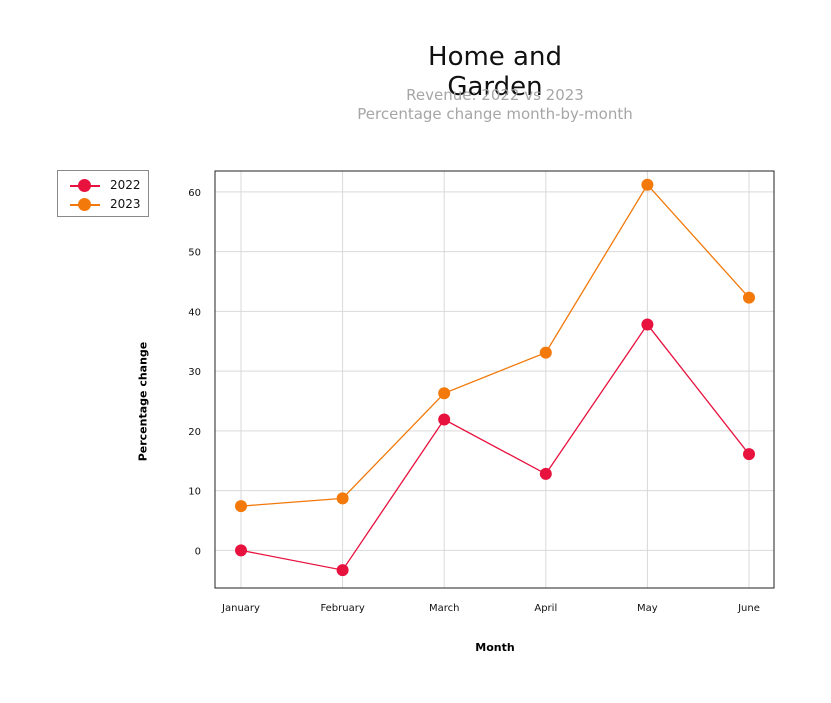 The height and width of the screenshot is (703, 831). What do you see at coordinates (342, 570) in the screenshot?
I see `data-point-2022-february` at bounding box center [342, 570].